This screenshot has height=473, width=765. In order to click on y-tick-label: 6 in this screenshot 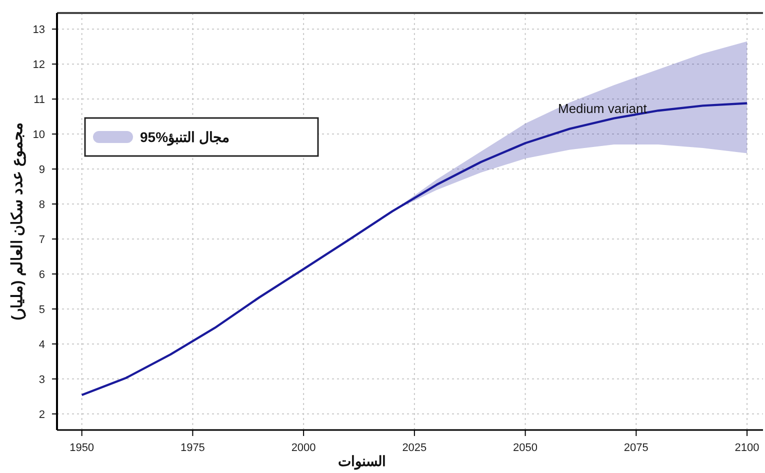, I will do `click(41, 274)`.